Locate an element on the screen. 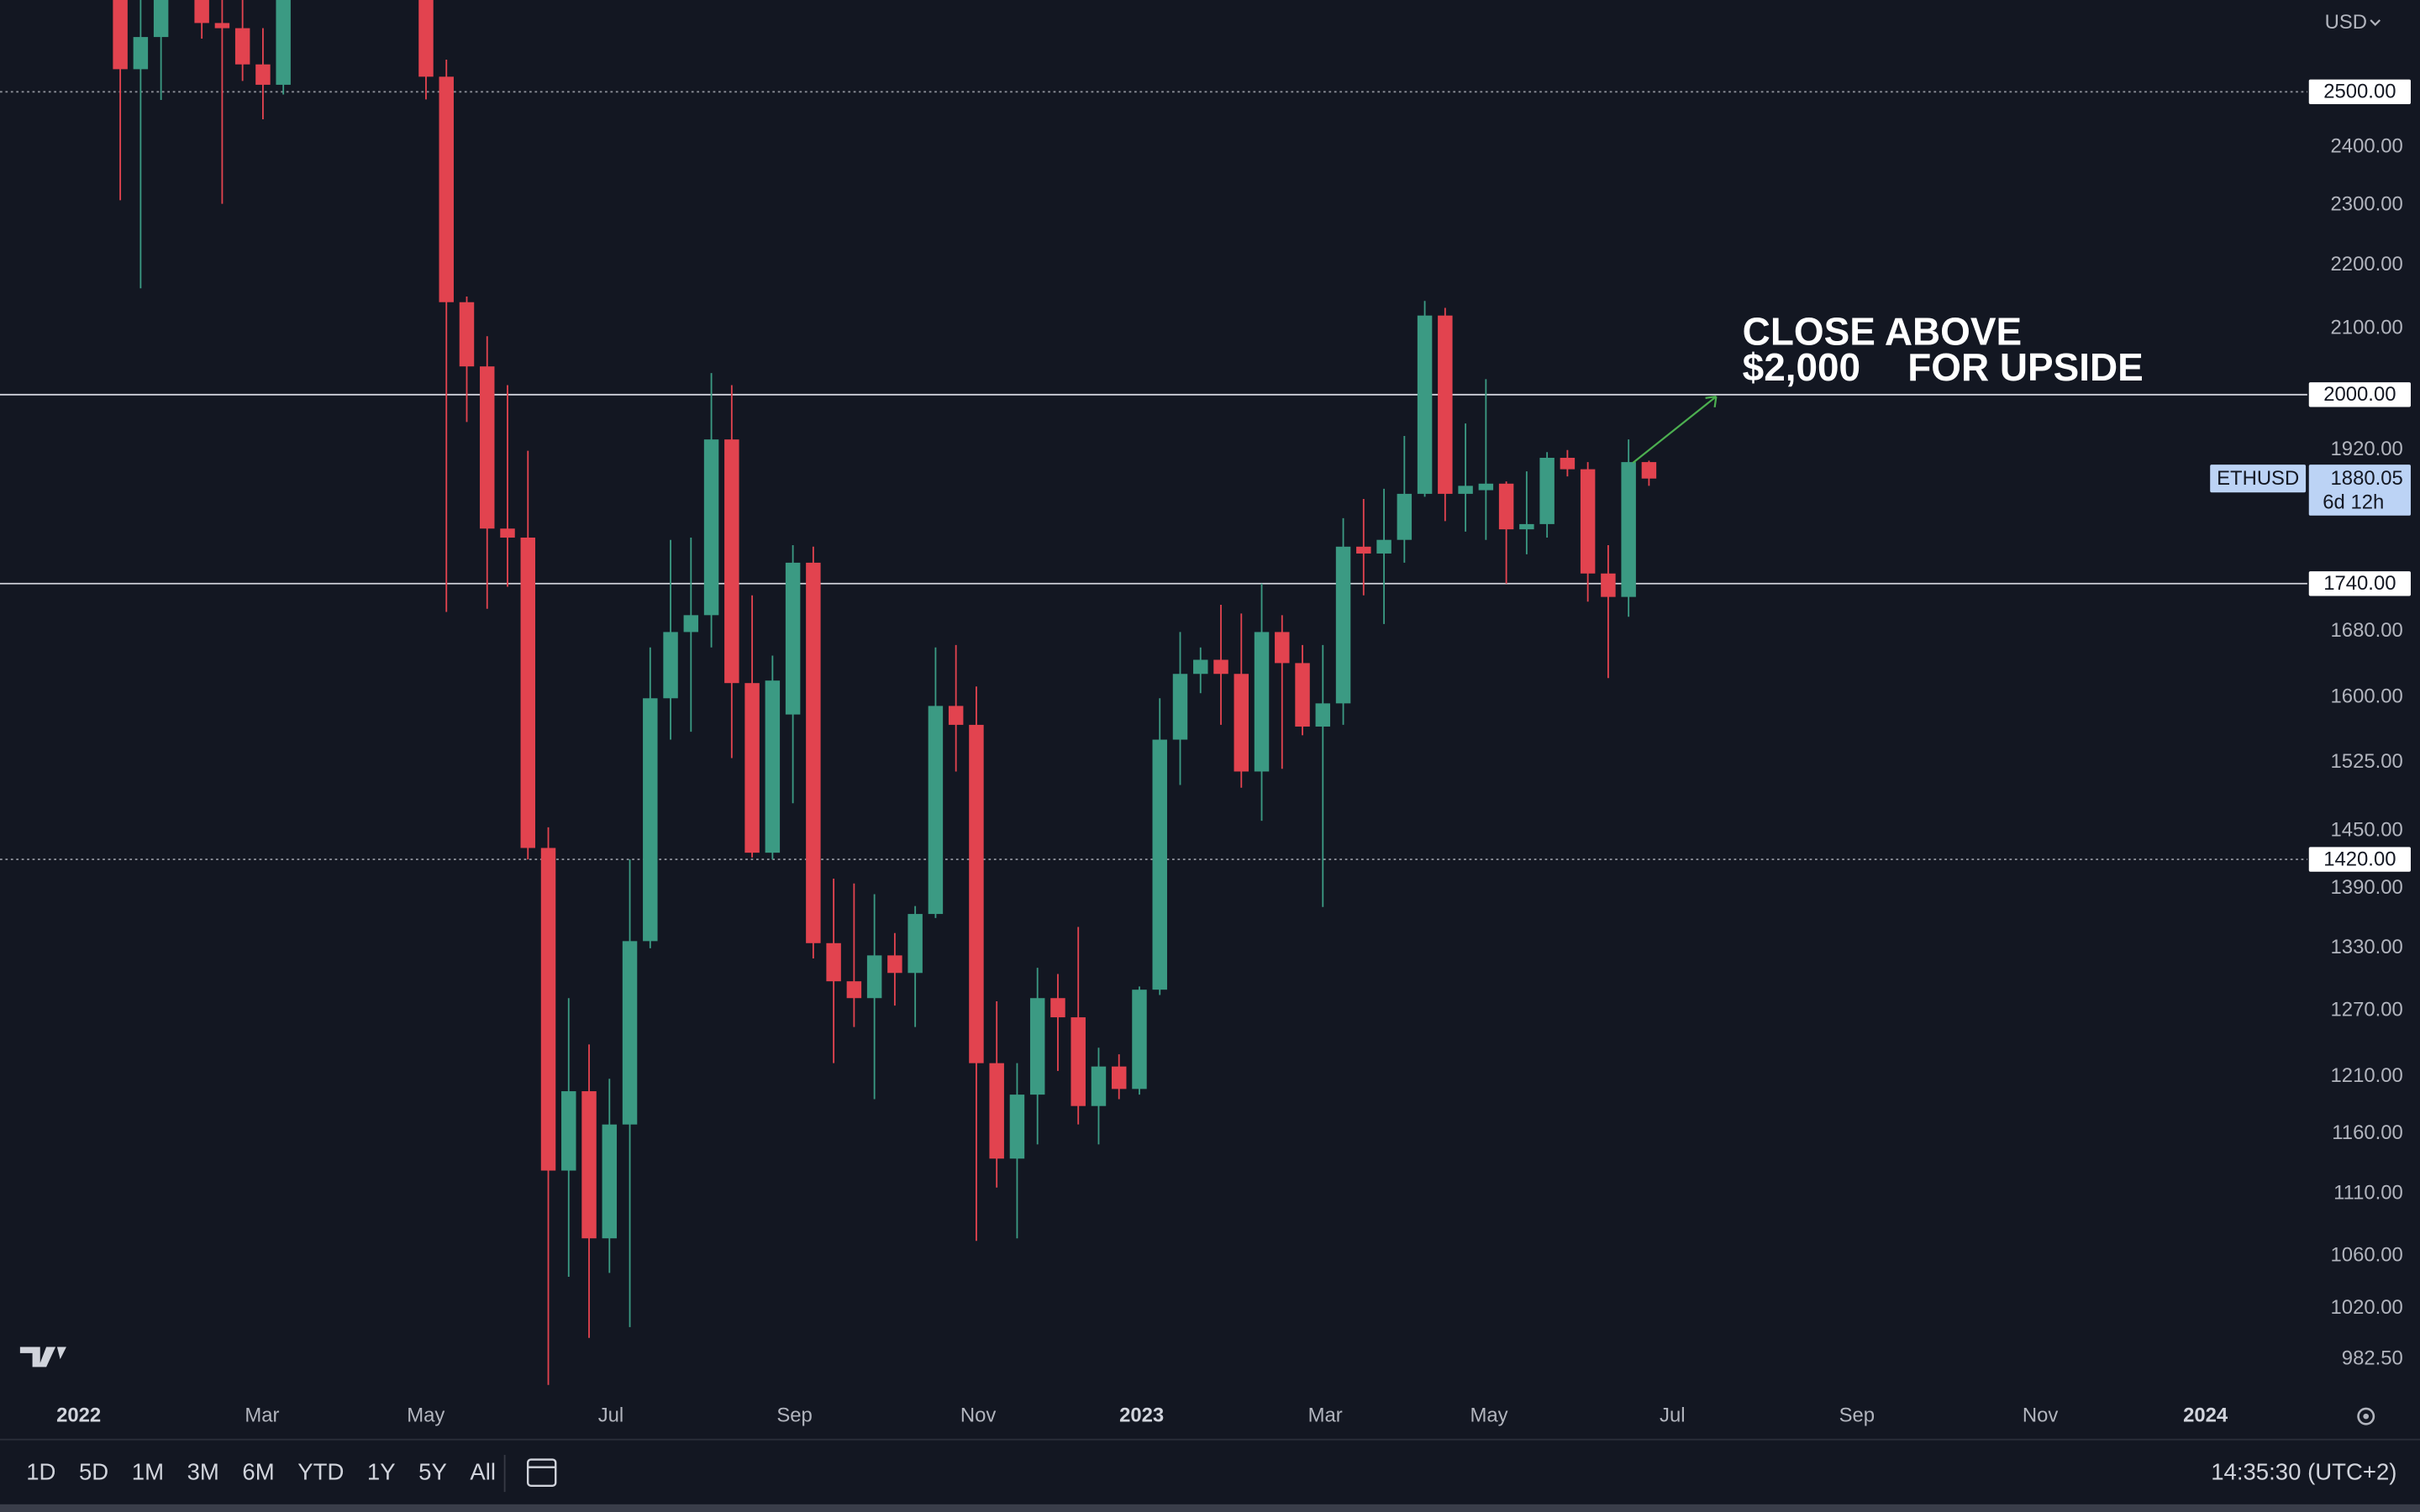 The width and height of the screenshot is (2420, 1512). bottom-strip is located at coordinates (1210, 1508).